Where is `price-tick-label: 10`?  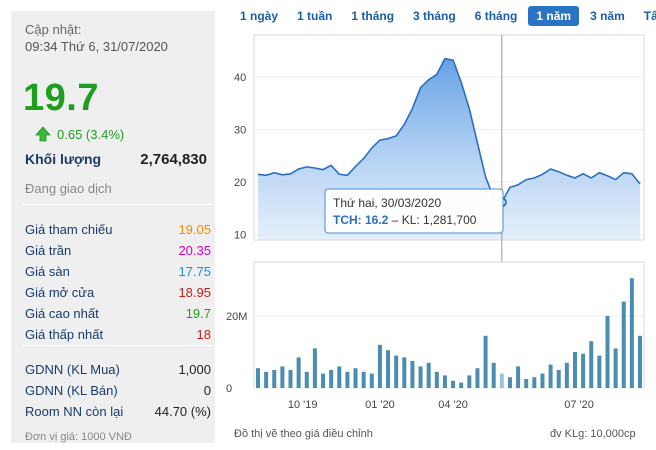
price-tick-label: 10 is located at coordinates (240, 236).